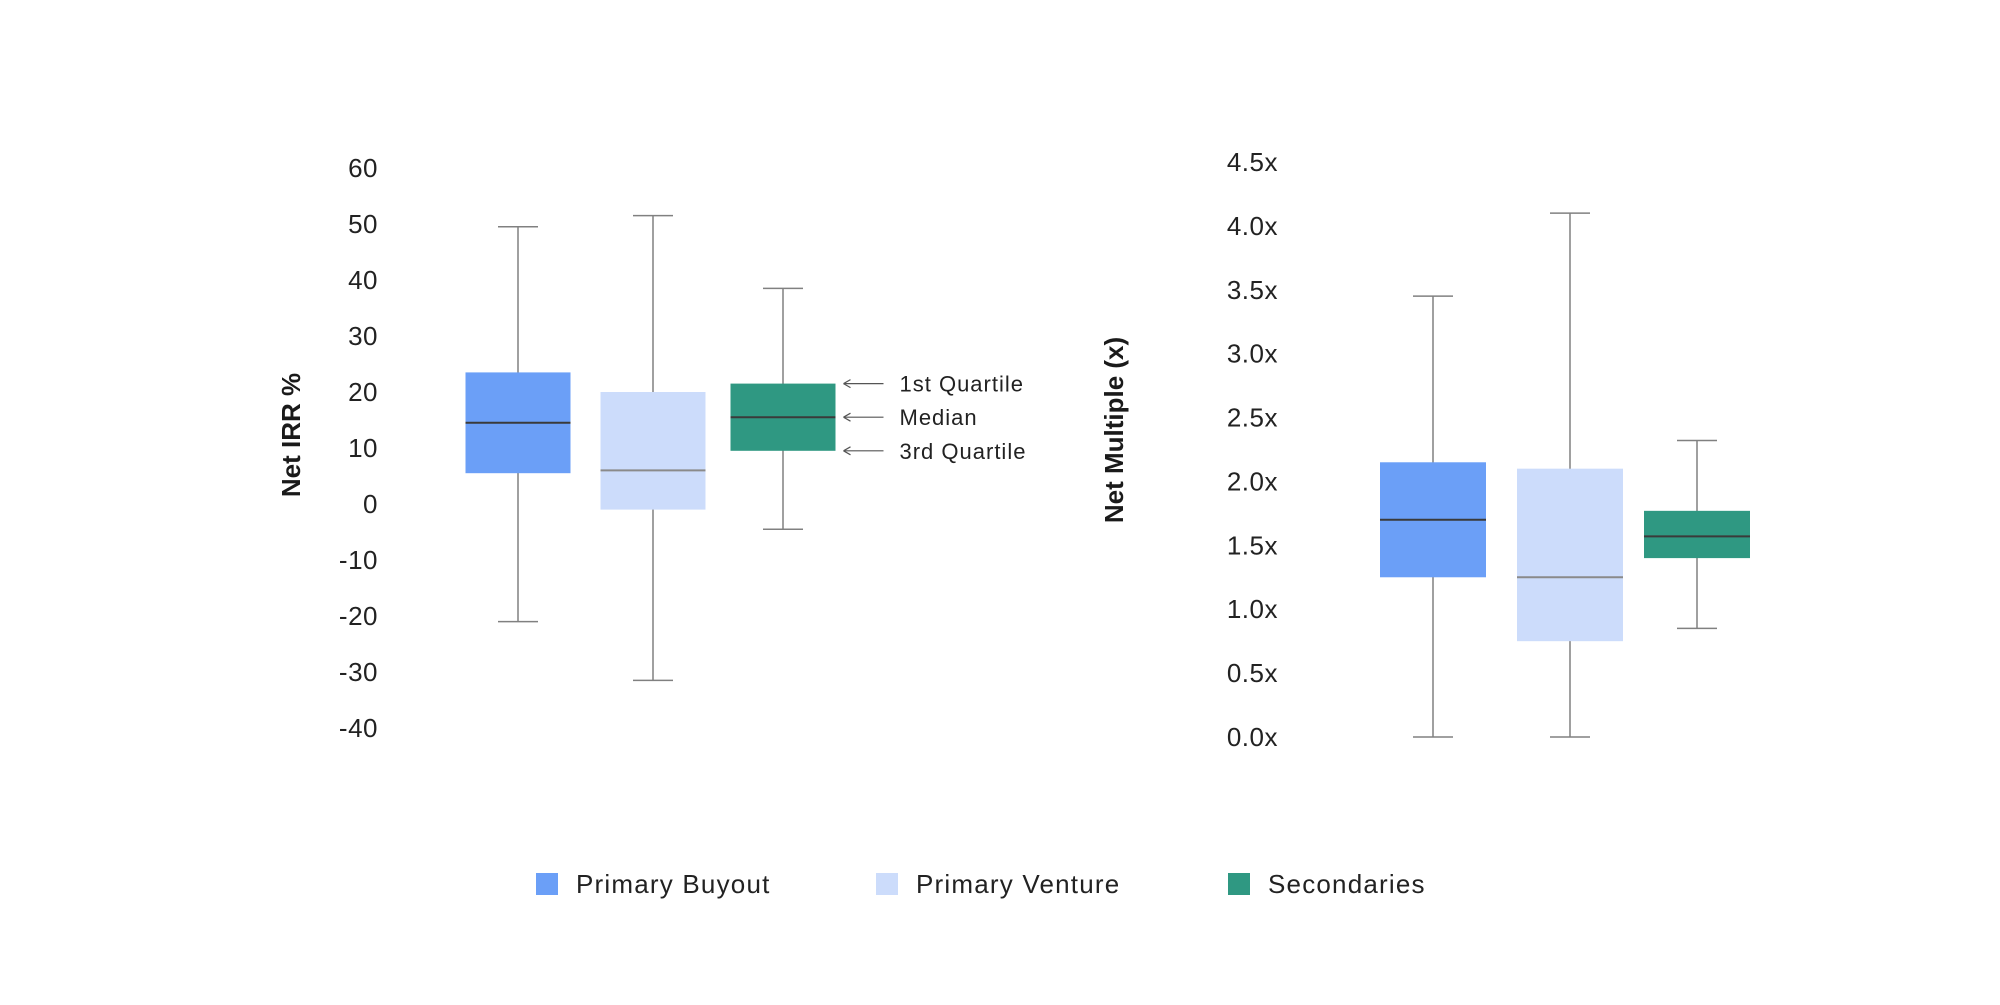  What do you see at coordinates (963, 451) in the screenshot?
I see `annotation-label-2: 3rd Quartile` at bounding box center [963, 451].